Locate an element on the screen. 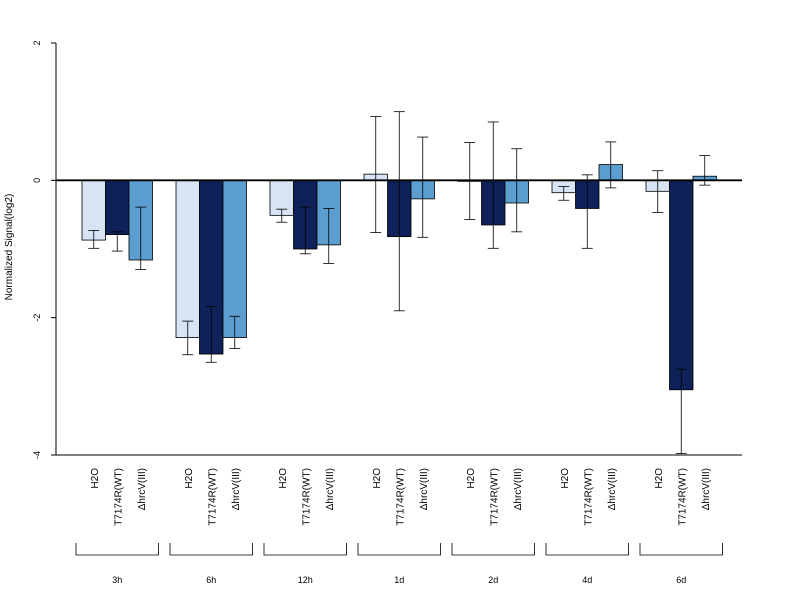  group-label: 12h is located at coordinates (305, 580).